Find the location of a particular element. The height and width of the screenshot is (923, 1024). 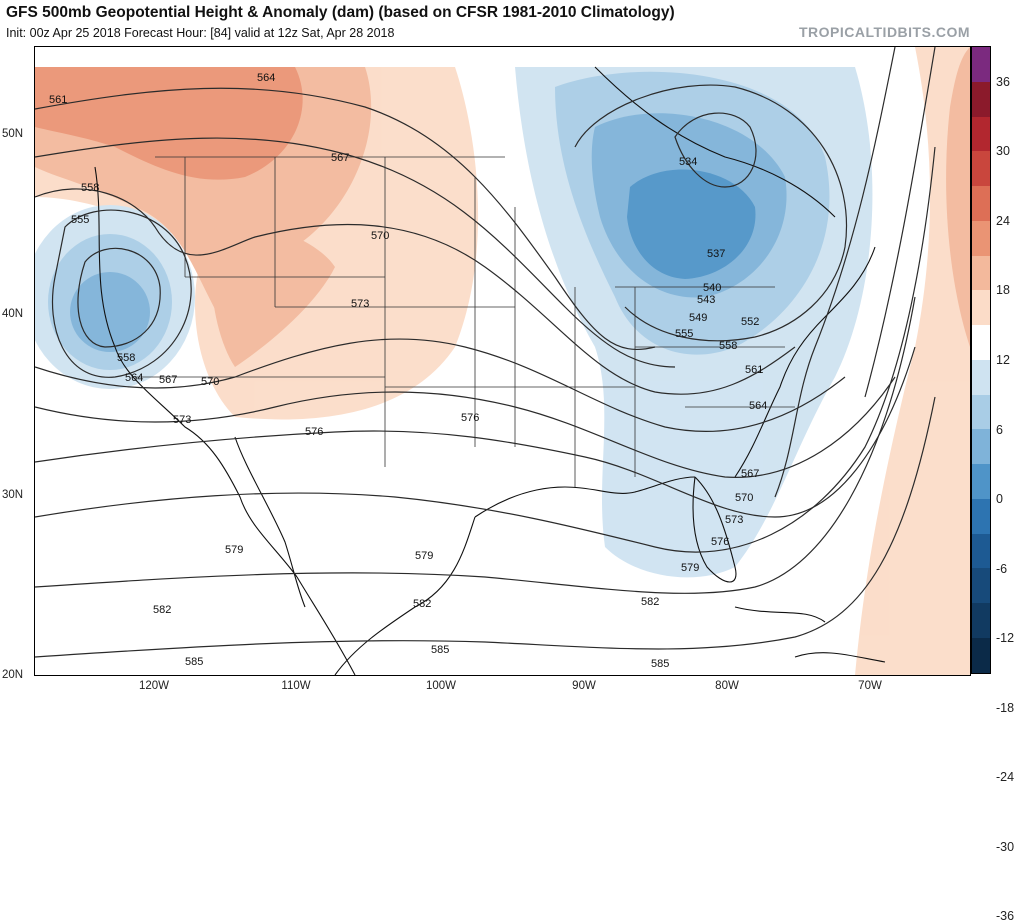

lon-label: 80W is located at coordinates (727, 686).